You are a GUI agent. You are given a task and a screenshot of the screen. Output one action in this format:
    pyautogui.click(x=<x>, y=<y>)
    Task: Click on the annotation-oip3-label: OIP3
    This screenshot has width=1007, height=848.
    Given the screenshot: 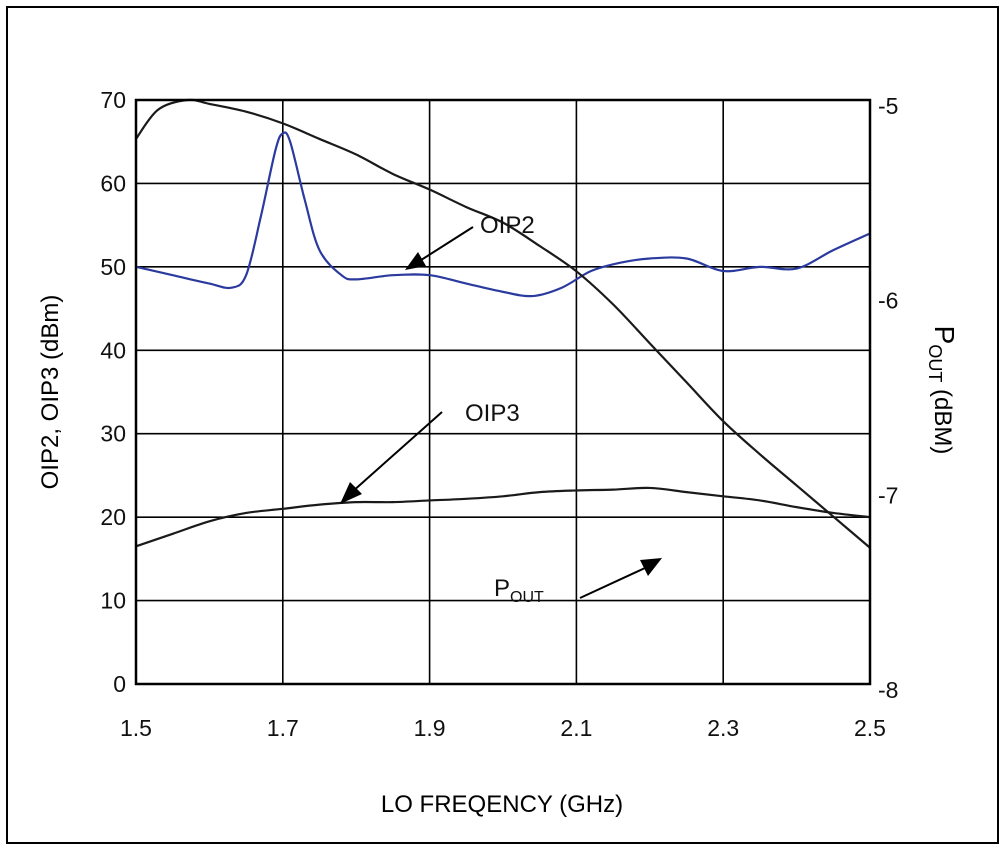 What is the action you would take?
    pyautogui.click(x=492, y=413)
    